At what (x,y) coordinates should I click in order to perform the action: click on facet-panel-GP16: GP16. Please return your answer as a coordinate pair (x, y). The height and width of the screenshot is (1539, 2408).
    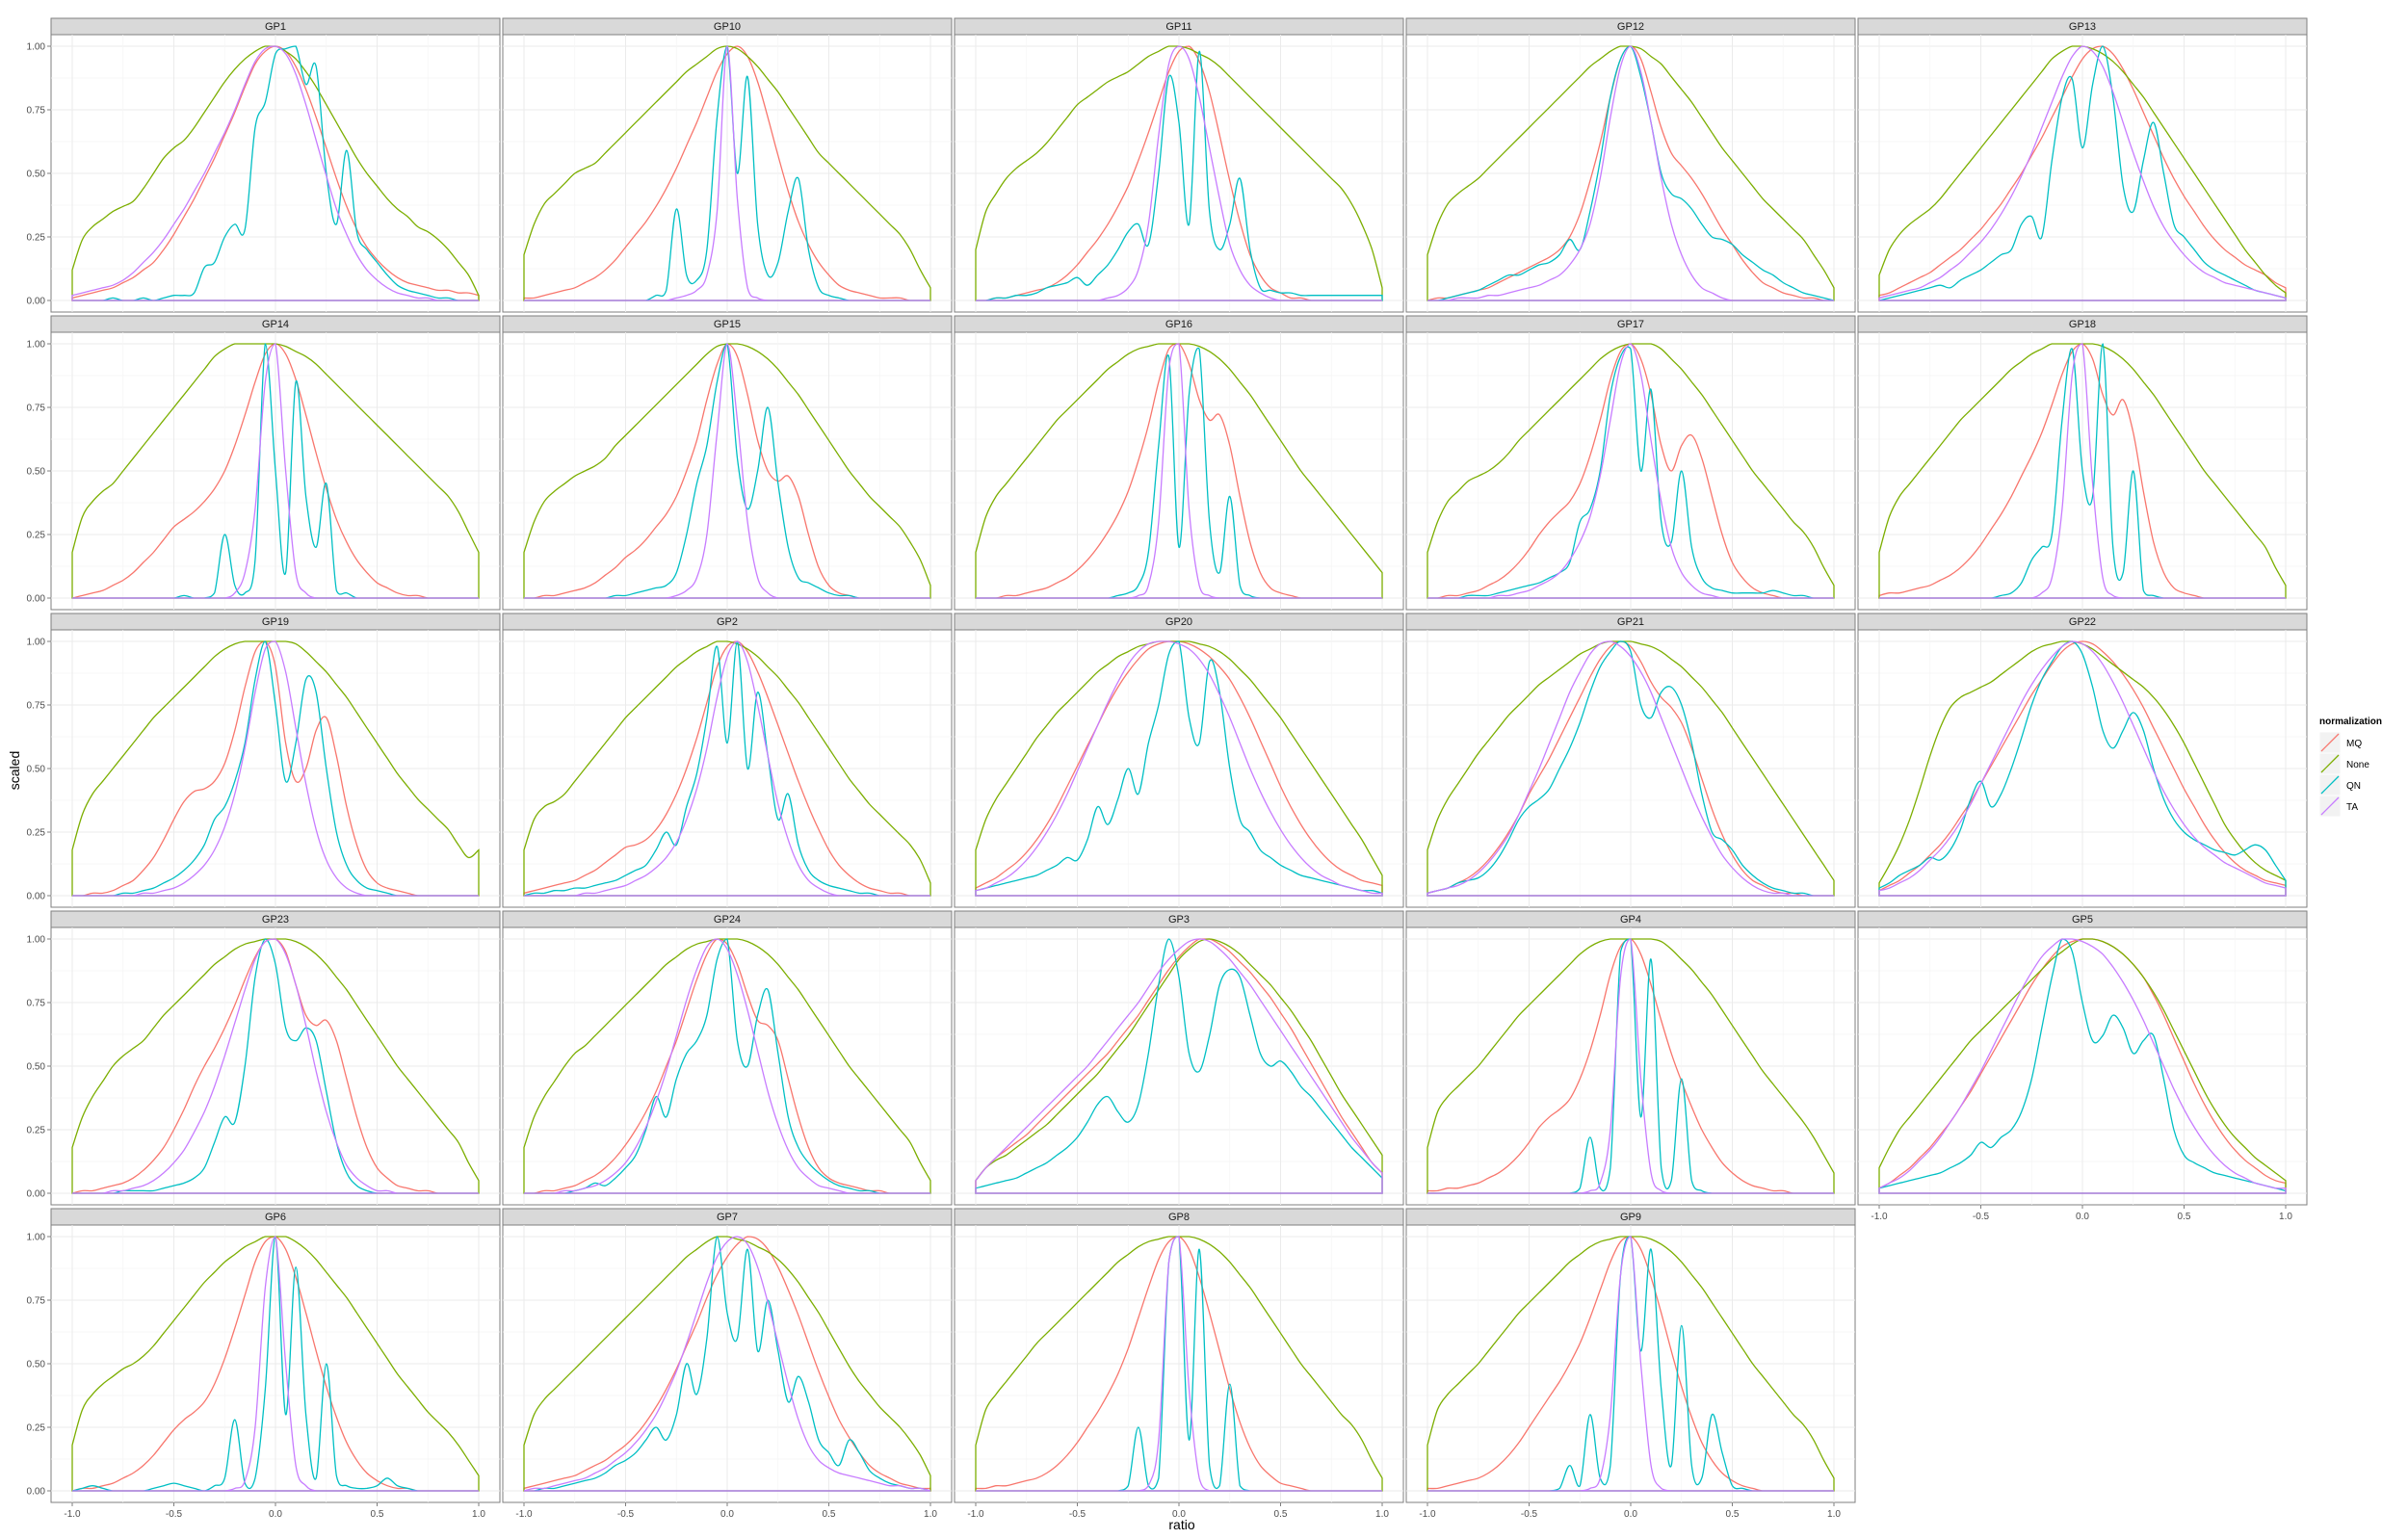
    Looking at the image, I should click on (1179, 463).